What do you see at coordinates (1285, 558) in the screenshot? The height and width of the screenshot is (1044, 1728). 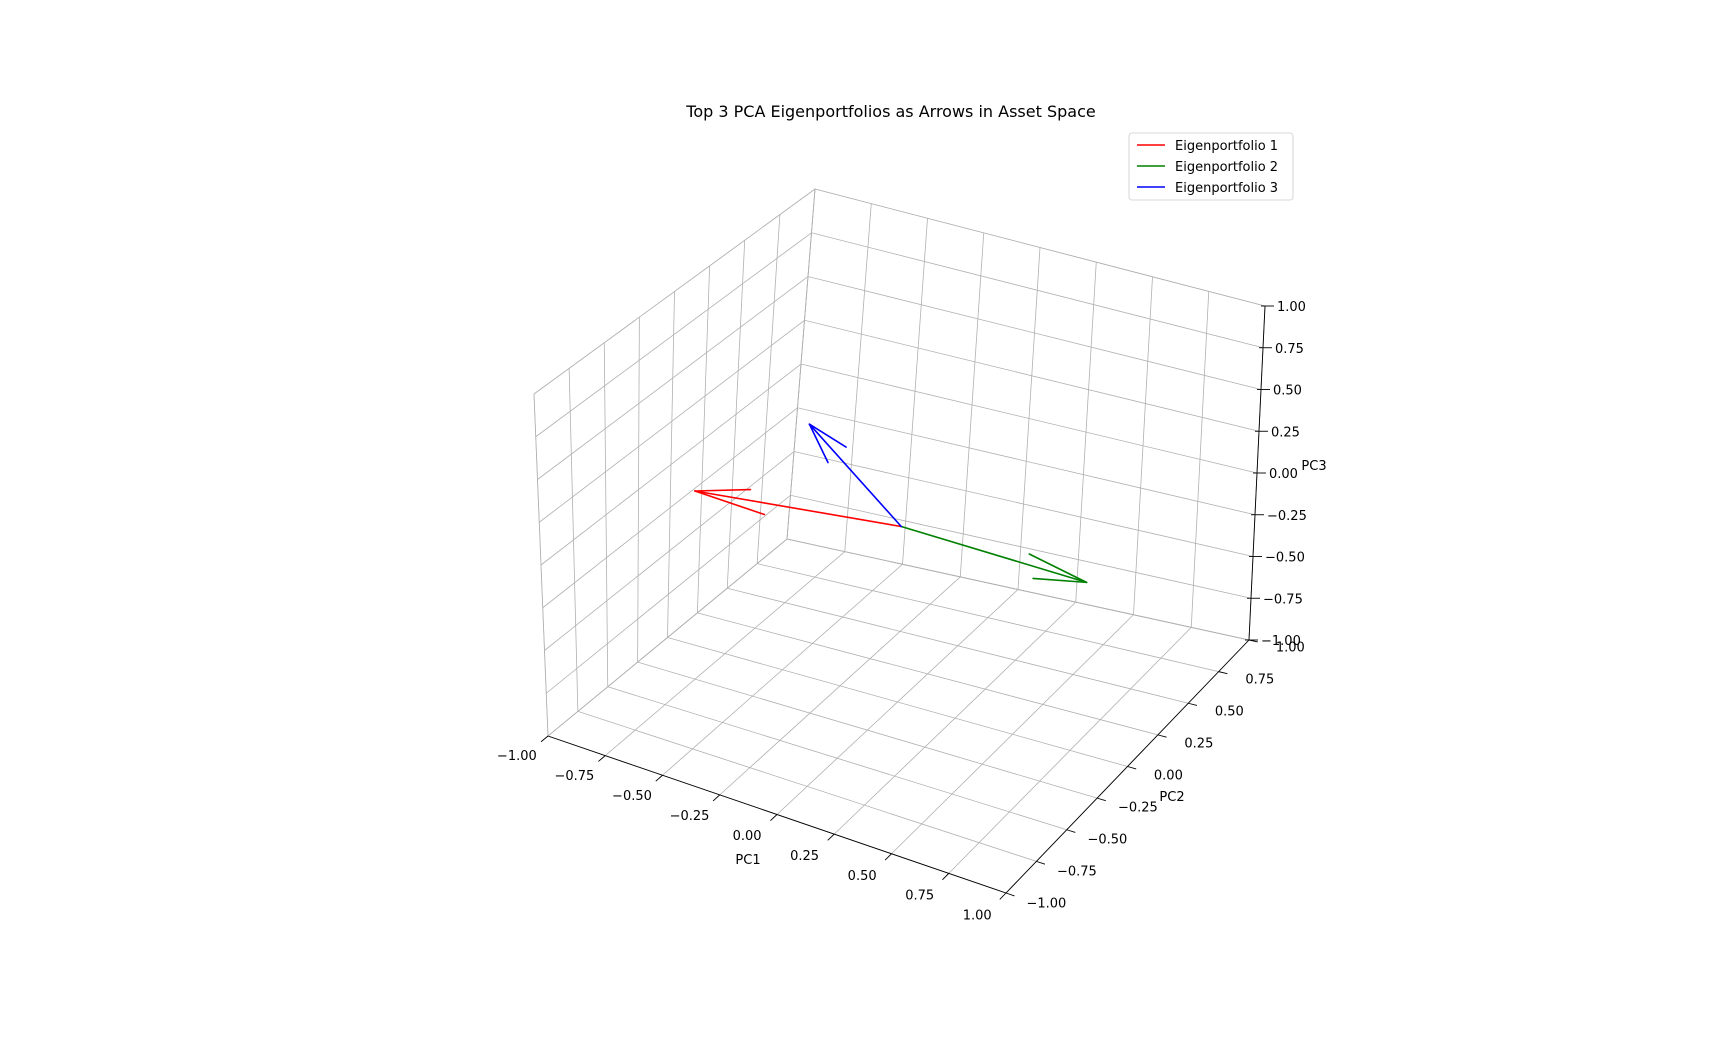 I see `z-tick-label: −0.50` at bounding box center [1285, 558].